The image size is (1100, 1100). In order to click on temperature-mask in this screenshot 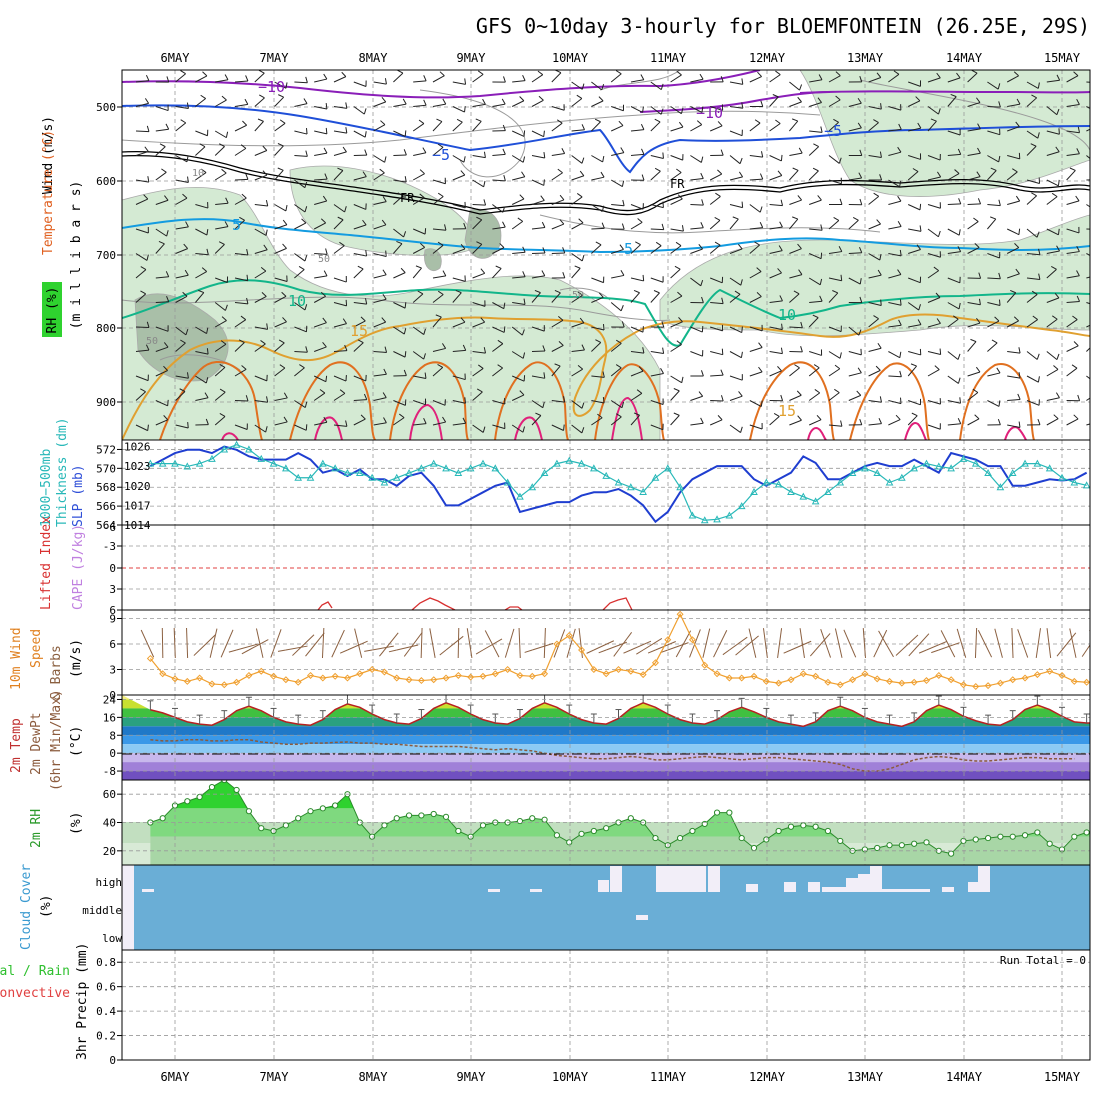, I will do `click(606, 711)`.